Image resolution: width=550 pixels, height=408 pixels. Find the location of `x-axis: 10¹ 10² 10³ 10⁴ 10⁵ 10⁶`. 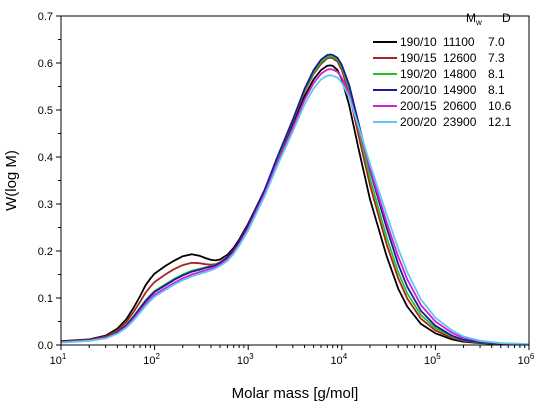

x-axis: 10¹ 10² 10³ 10⁴ 10⁵ 10⁶ is located at coordinates (292, 356).